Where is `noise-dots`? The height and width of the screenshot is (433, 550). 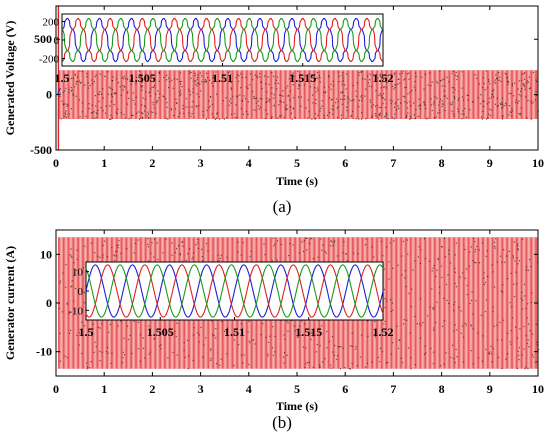
noise-dots is located at coordinates (299, 95).